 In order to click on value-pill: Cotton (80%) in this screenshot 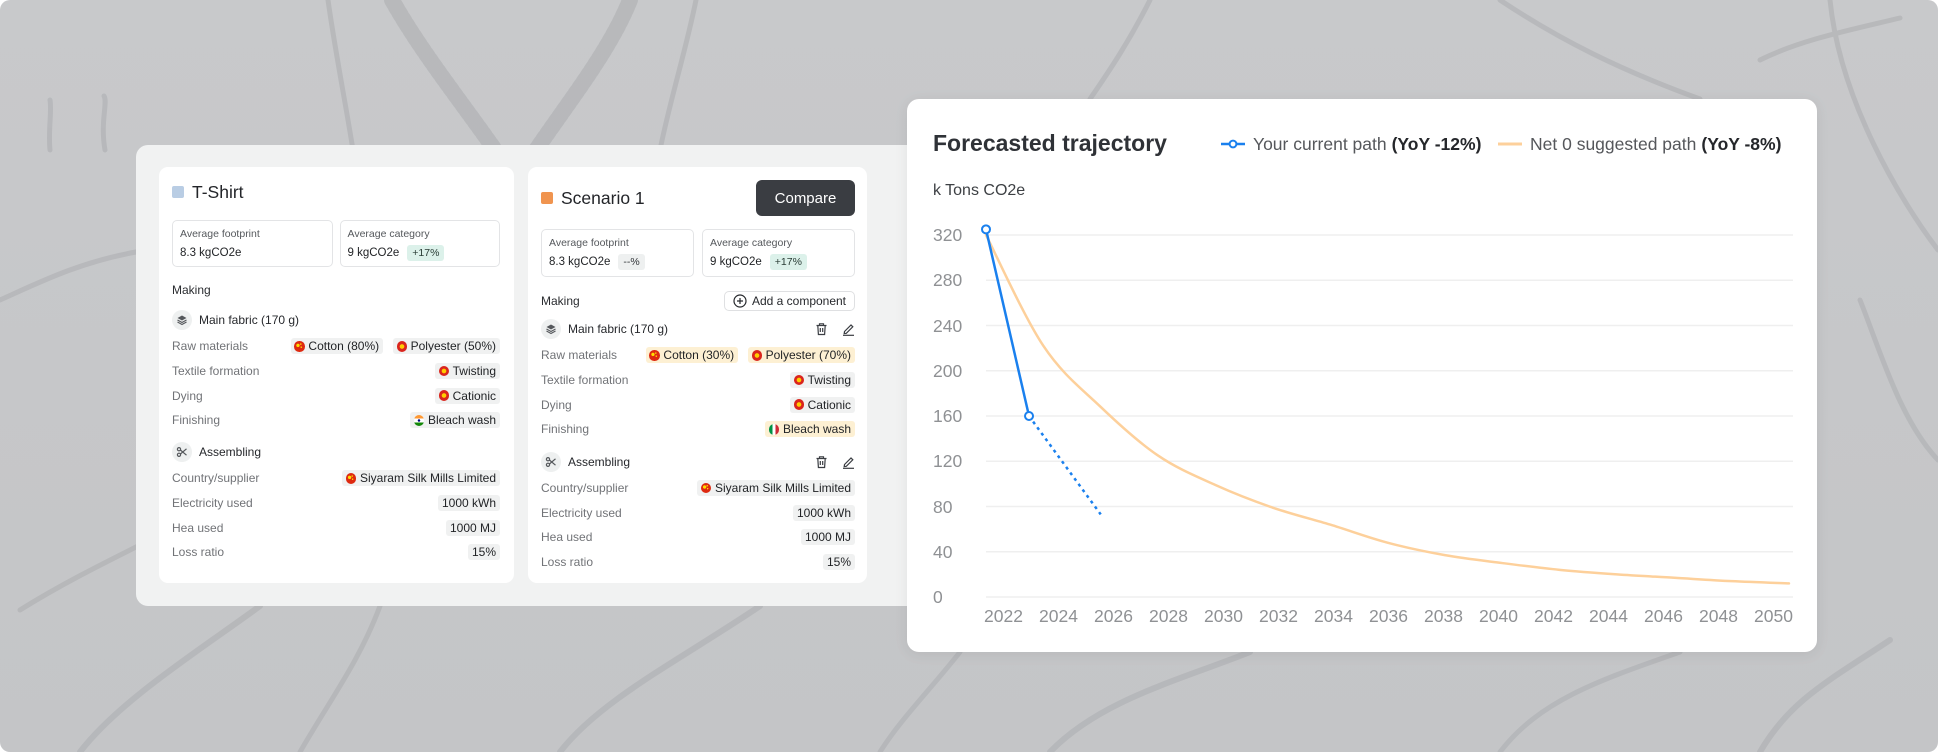, I will do `click(337, 346)`.